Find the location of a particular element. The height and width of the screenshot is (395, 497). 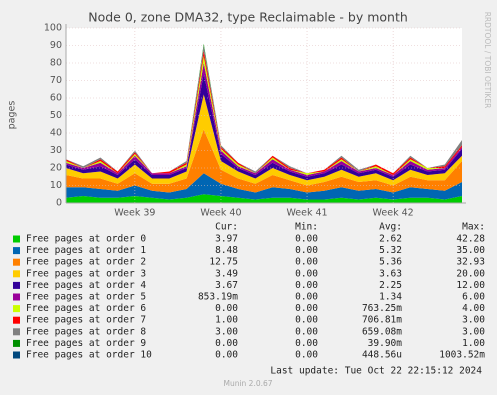

legend-label: Free pages at order 9 is located at coordinates (86, 343).